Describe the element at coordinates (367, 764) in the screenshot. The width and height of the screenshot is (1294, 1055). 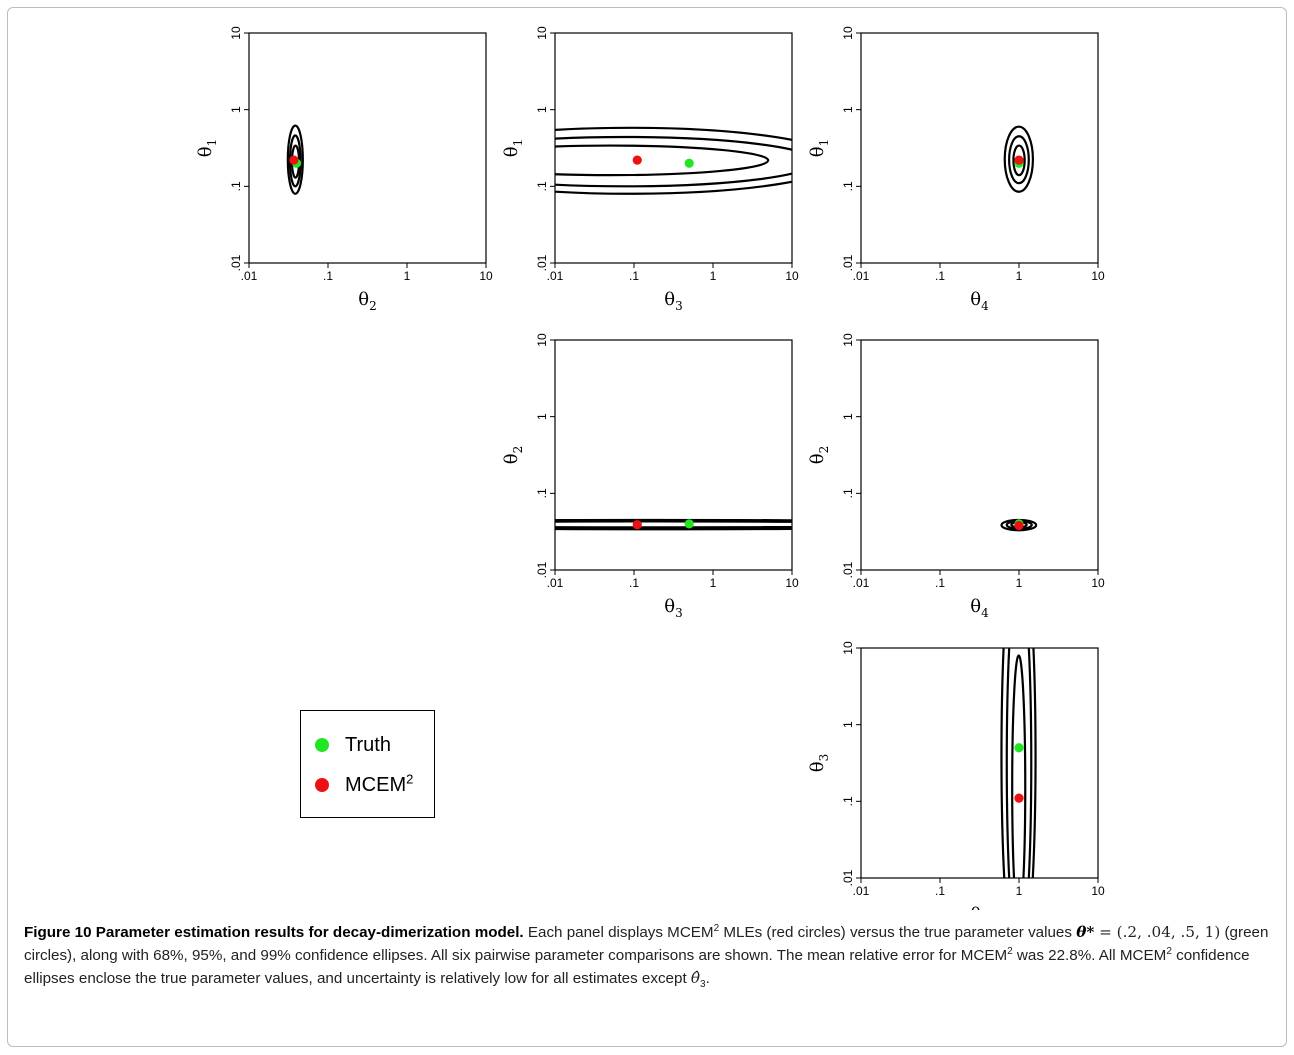
I see `legend: Truth MCEM2` at that location.